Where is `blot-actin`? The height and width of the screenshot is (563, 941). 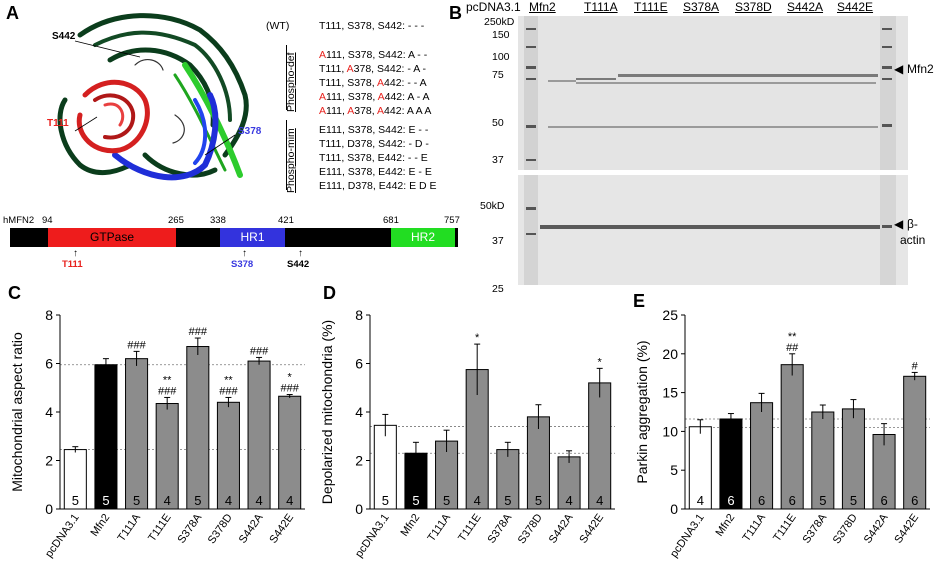
blot-actin is located at coordinates (713, 230).